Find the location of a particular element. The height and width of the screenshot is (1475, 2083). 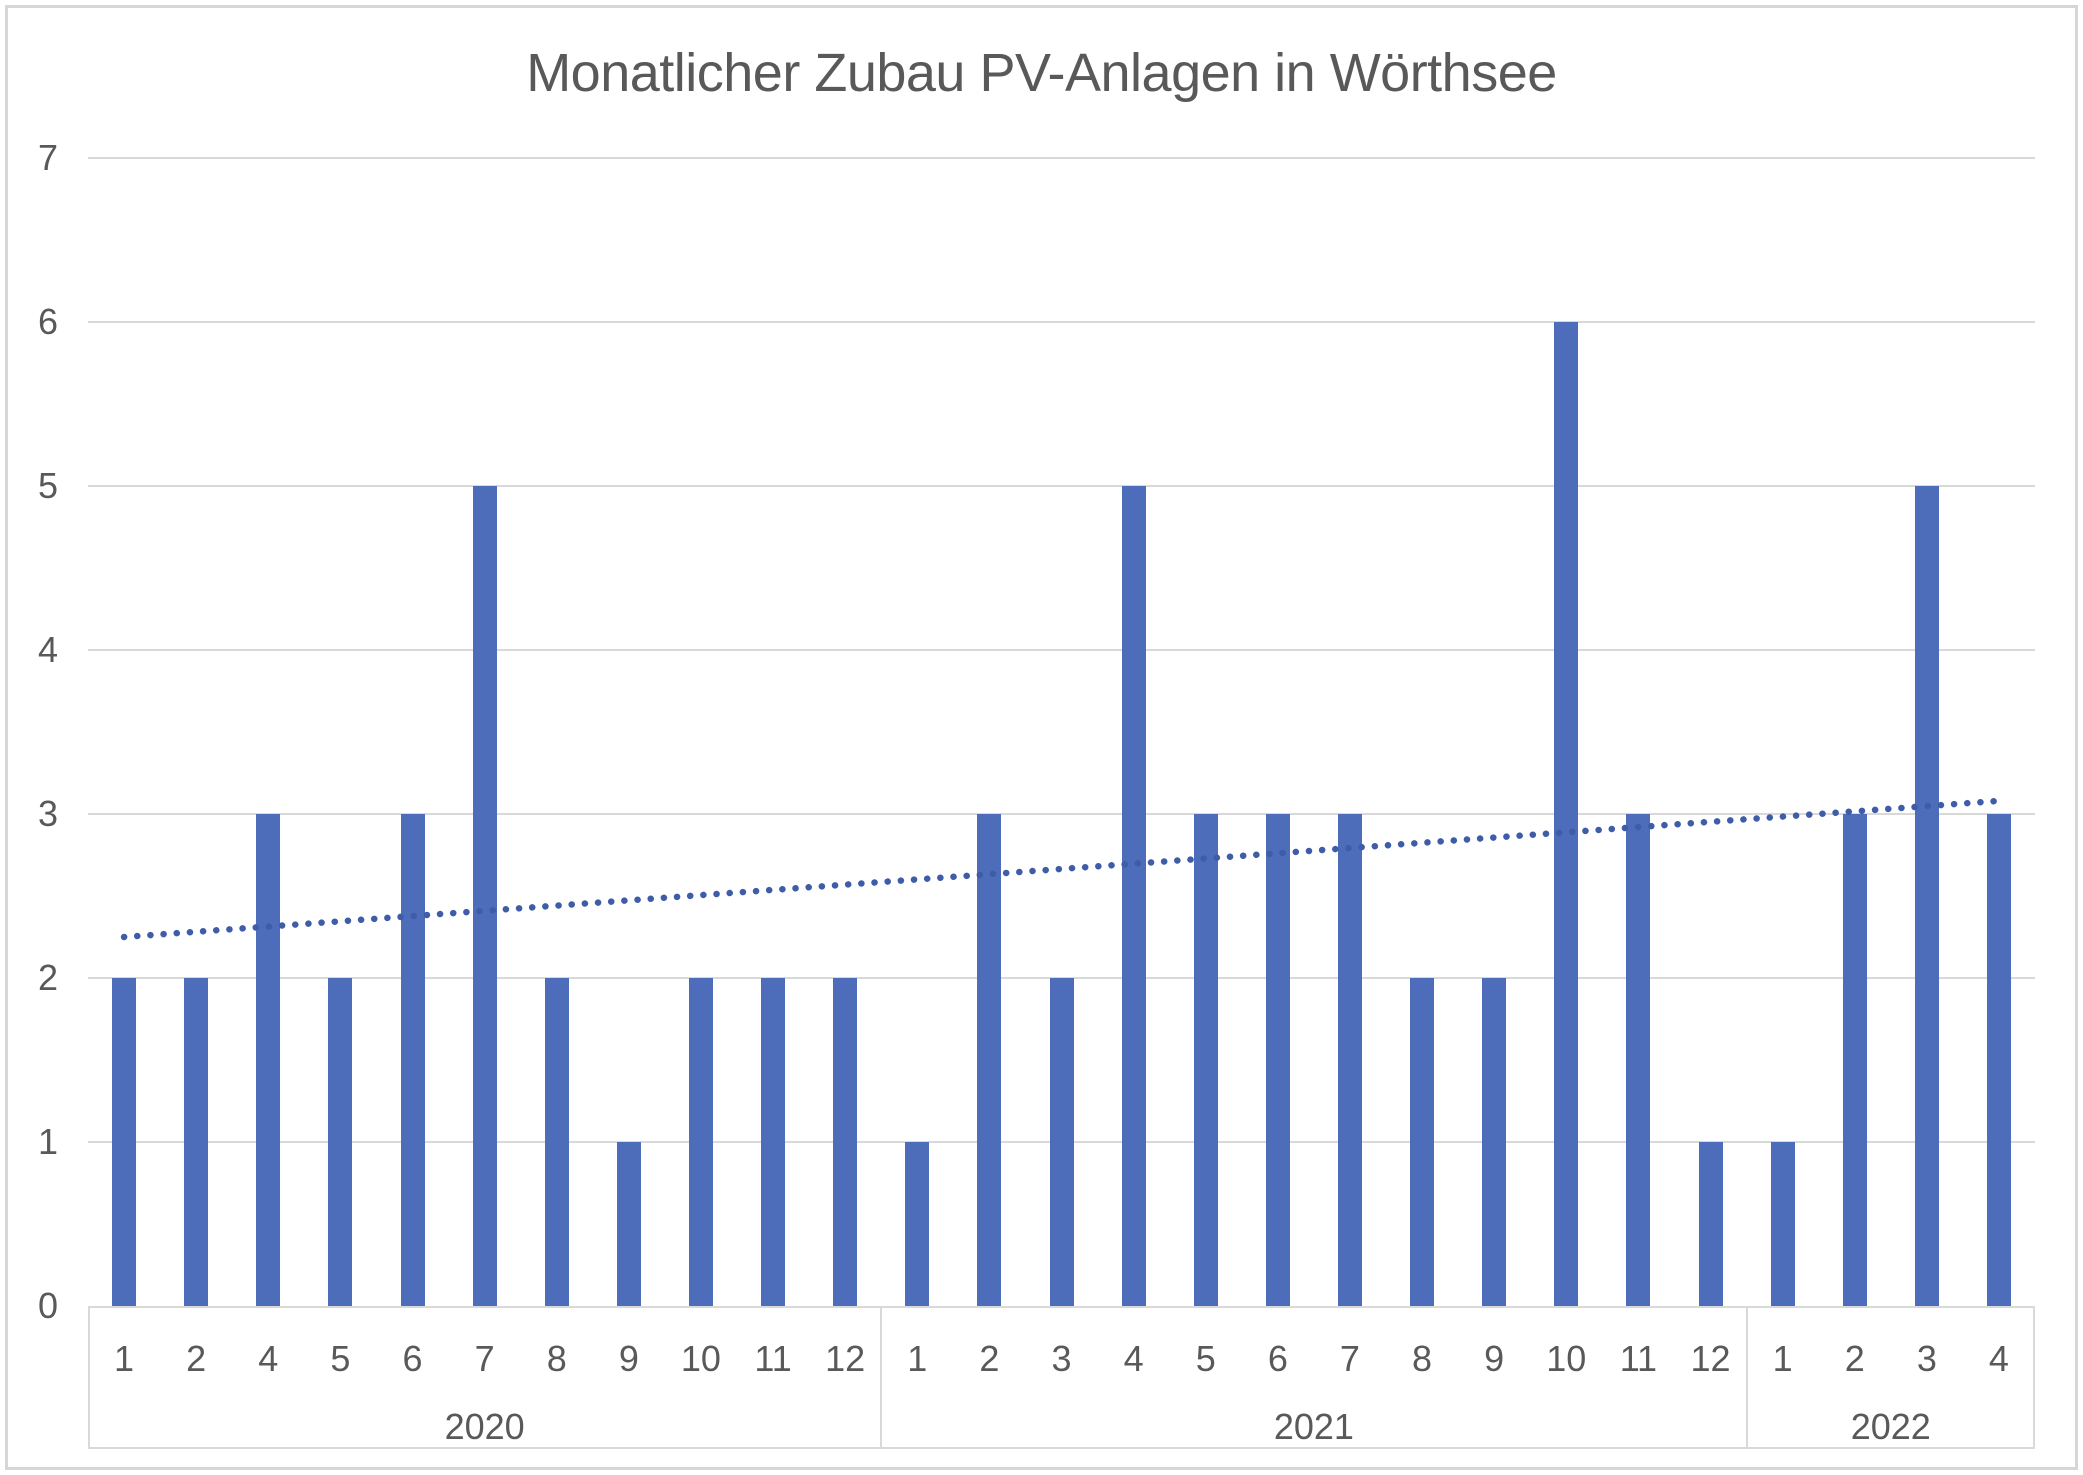

y-axis-tick-label: 0 is located at coordinates (47, 1305).